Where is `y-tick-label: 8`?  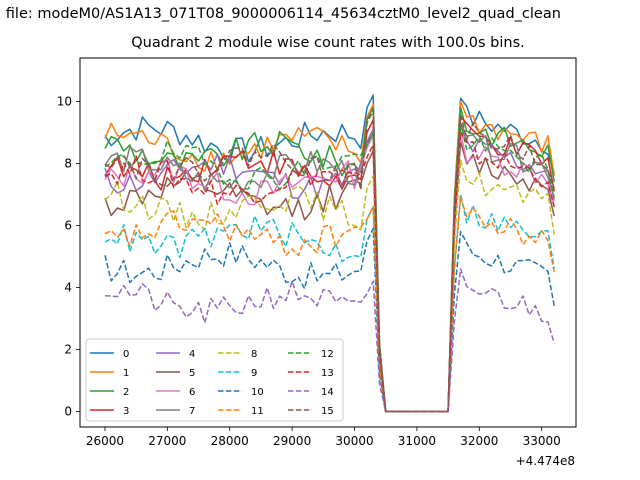 y-tick-label: 8 is located at coordinates (68, 163).